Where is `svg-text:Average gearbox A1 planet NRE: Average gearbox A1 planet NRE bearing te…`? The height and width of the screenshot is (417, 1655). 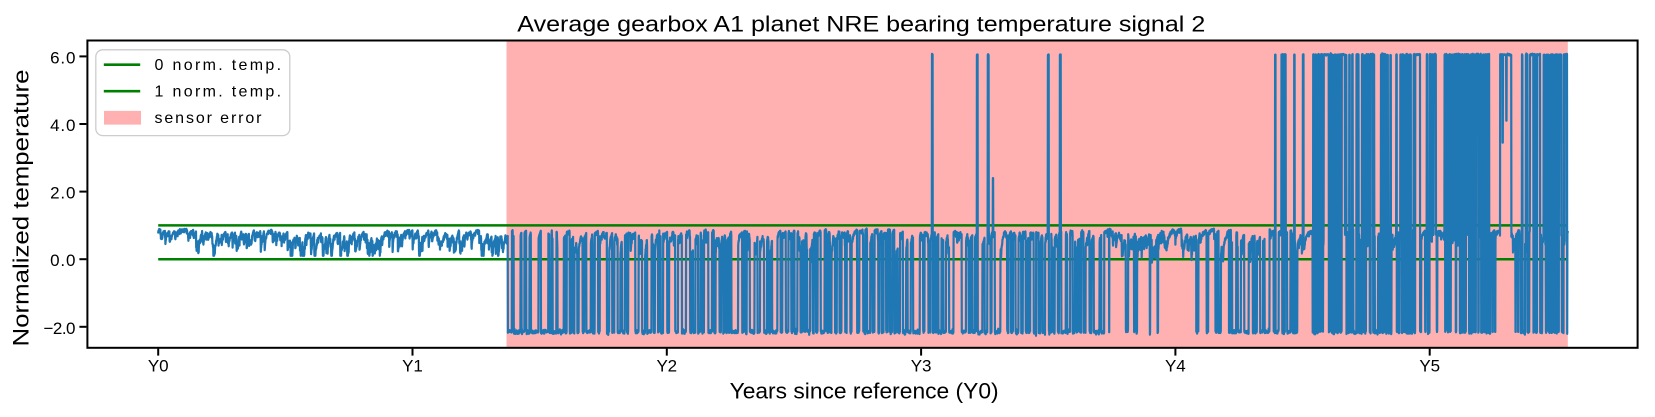 svg-text:Average gearbox A1 planet NRE: Average gearbox A1 planet NRE bearing te… is located at coordinates (861, 24).